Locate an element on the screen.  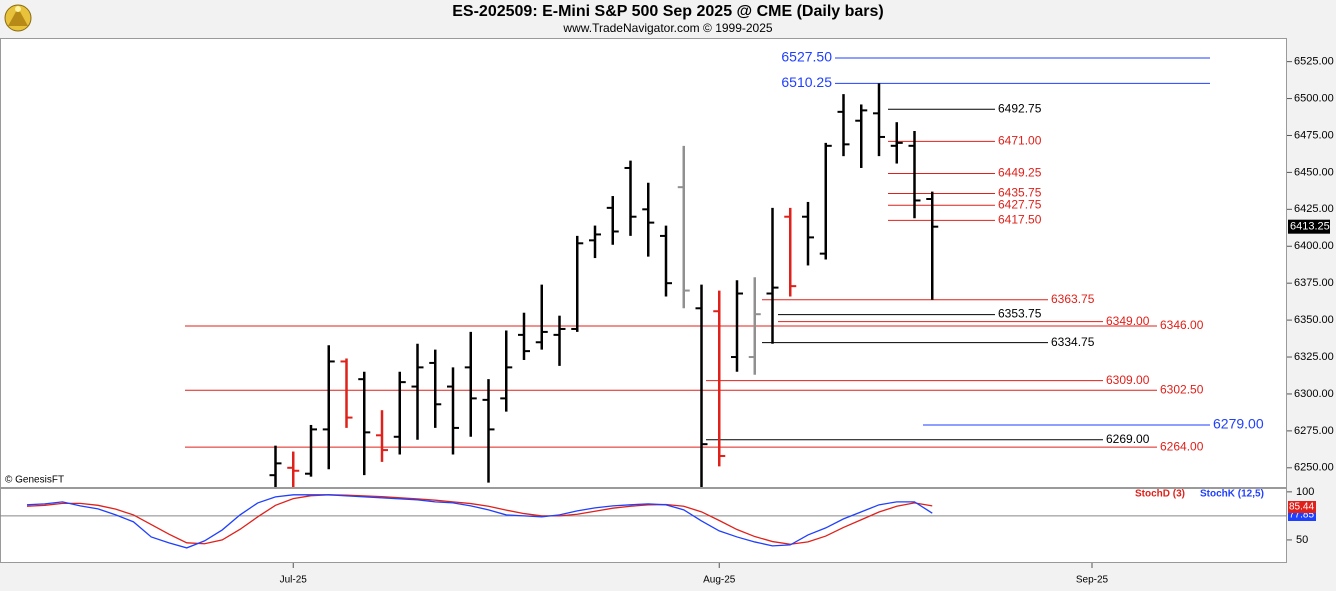
legend-entry: StochK (12,5) is located at coordinates (1232, 494).